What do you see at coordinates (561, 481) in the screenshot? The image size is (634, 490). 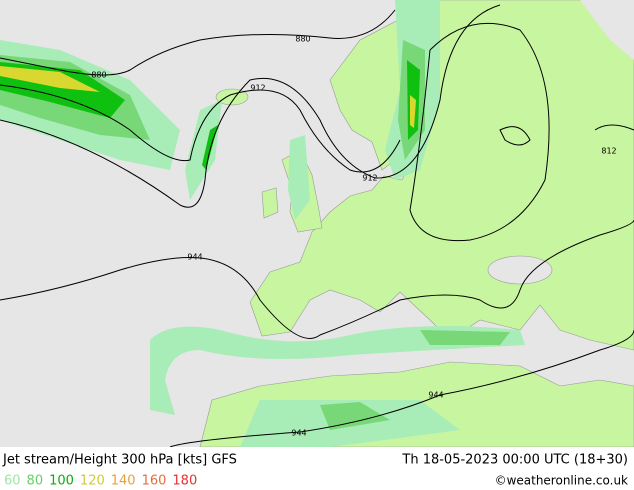 I see `credit: ©weatheronline.co.uk` at bounding box center [561, 481].